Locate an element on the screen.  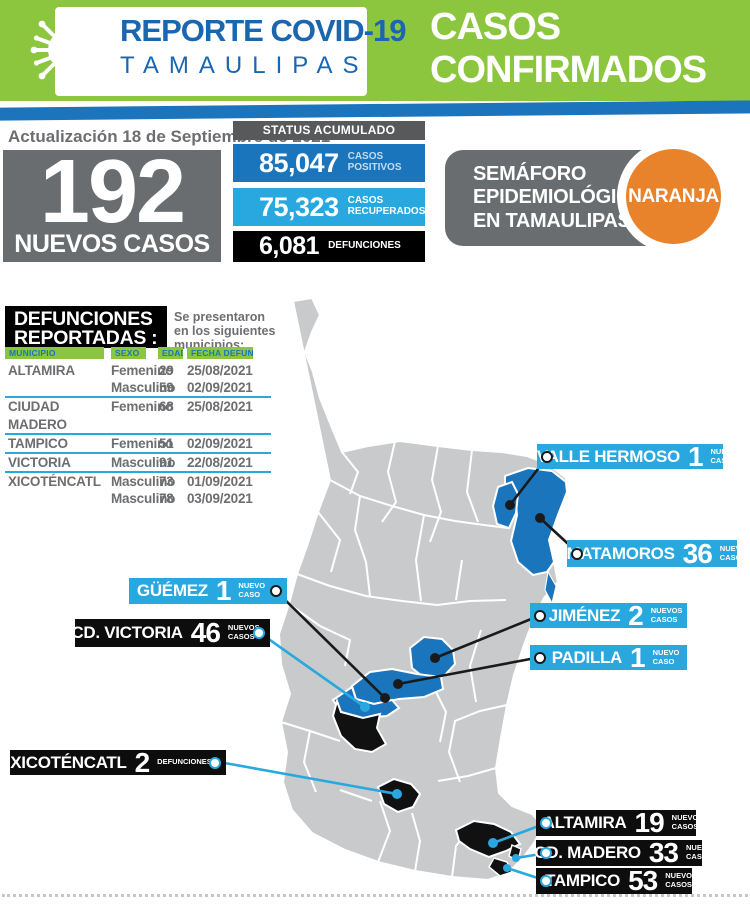
callout-cd-madero: CD. MADERO 33 NUEVOS CASOS is located at coordinates (626, 852).